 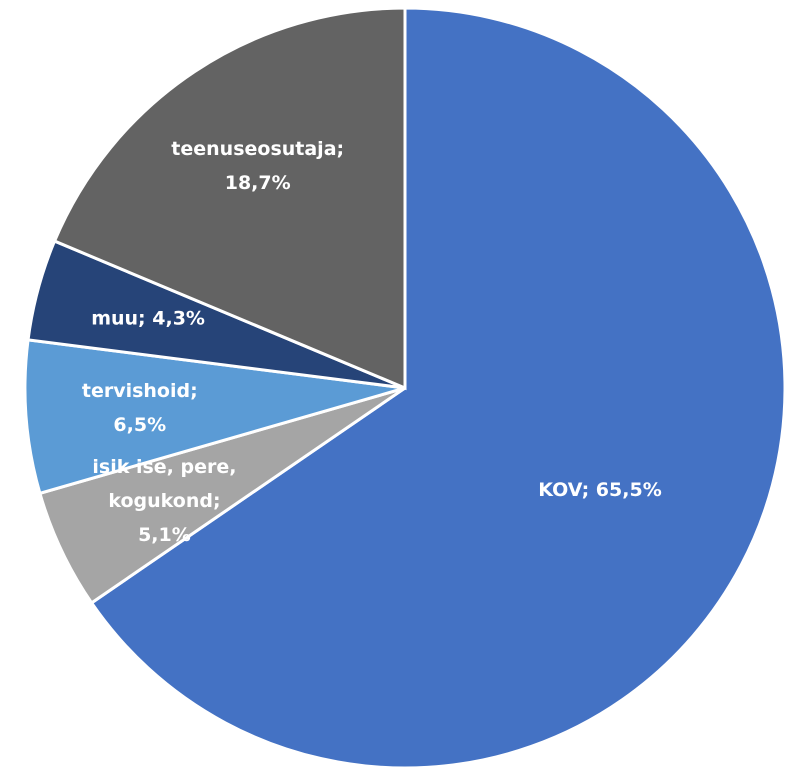 What do you see at coordinates (148, 319) in the screenshot?
I see `slice-label: muu; 4,3%` at bounding box center [148, 319].